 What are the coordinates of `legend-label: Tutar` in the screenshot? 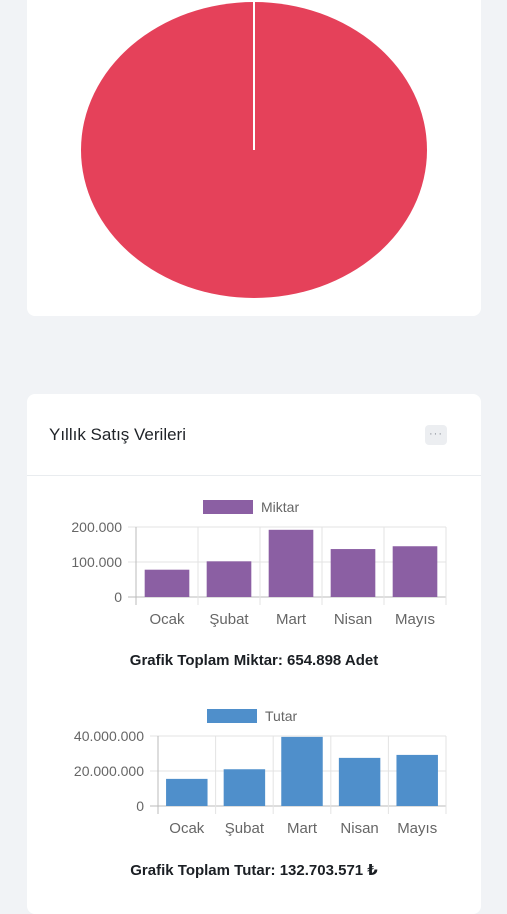 It's located at (281, 716).